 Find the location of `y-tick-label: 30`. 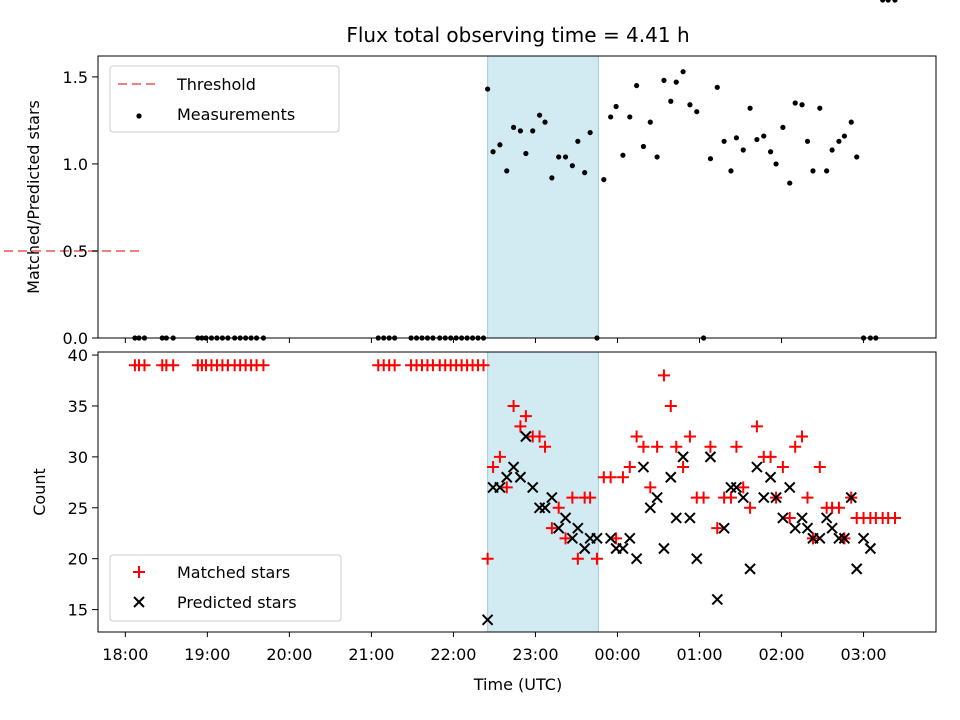

y-tick-label: 30 is located at coordinates (78, 457).